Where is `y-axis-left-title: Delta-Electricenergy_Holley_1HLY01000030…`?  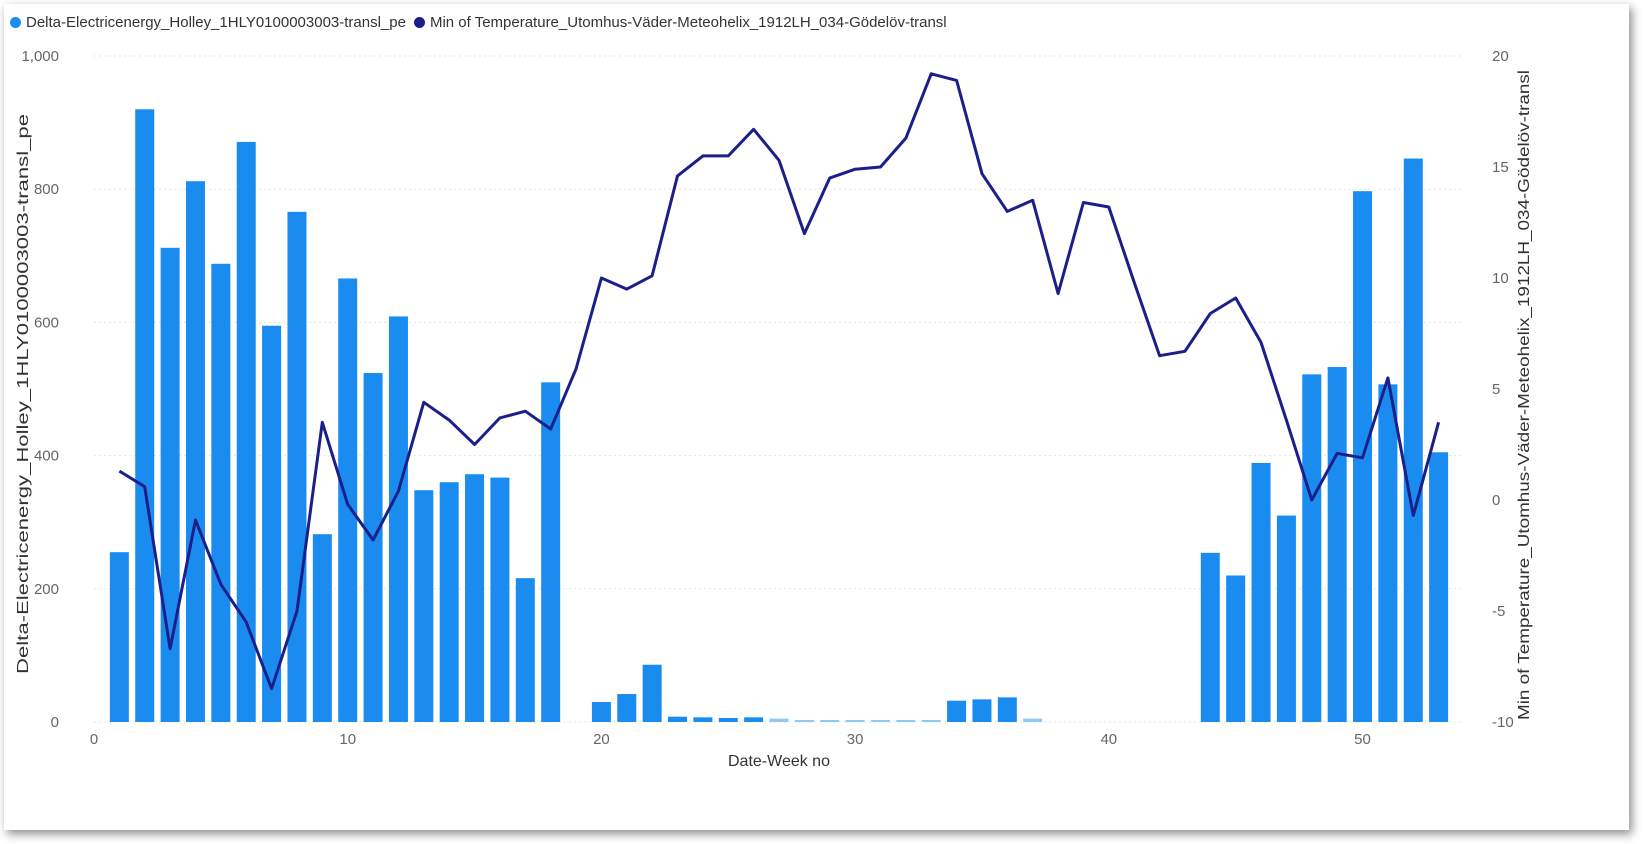 y-axis-left-title: Delta-Electricenergy_Holley_1HLY01000030… is located at coordinates (23, 394).